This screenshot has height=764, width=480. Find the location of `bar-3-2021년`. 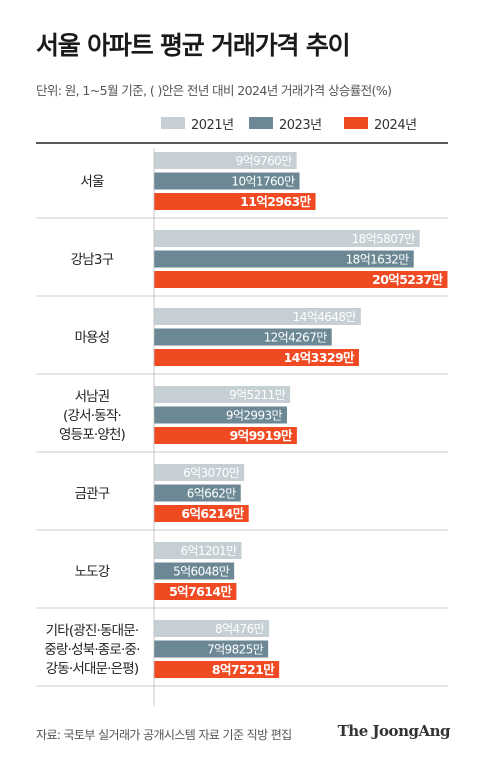

bar-3-2021년 is located at coordinates (257, 316).